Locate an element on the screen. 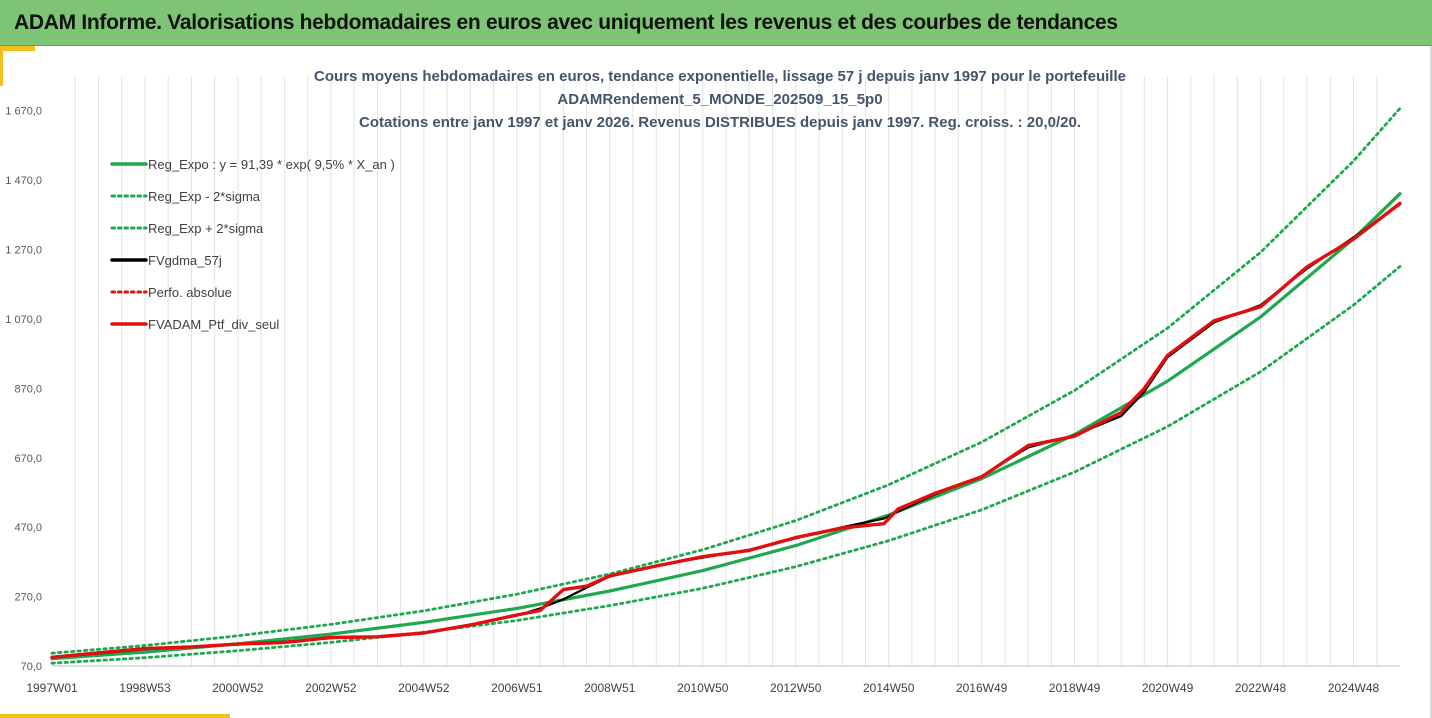 The width and height of the screenshot is (1432, 718). legend-label: Reg_Exp - 2*sigma is located at coordinates (204, 196).